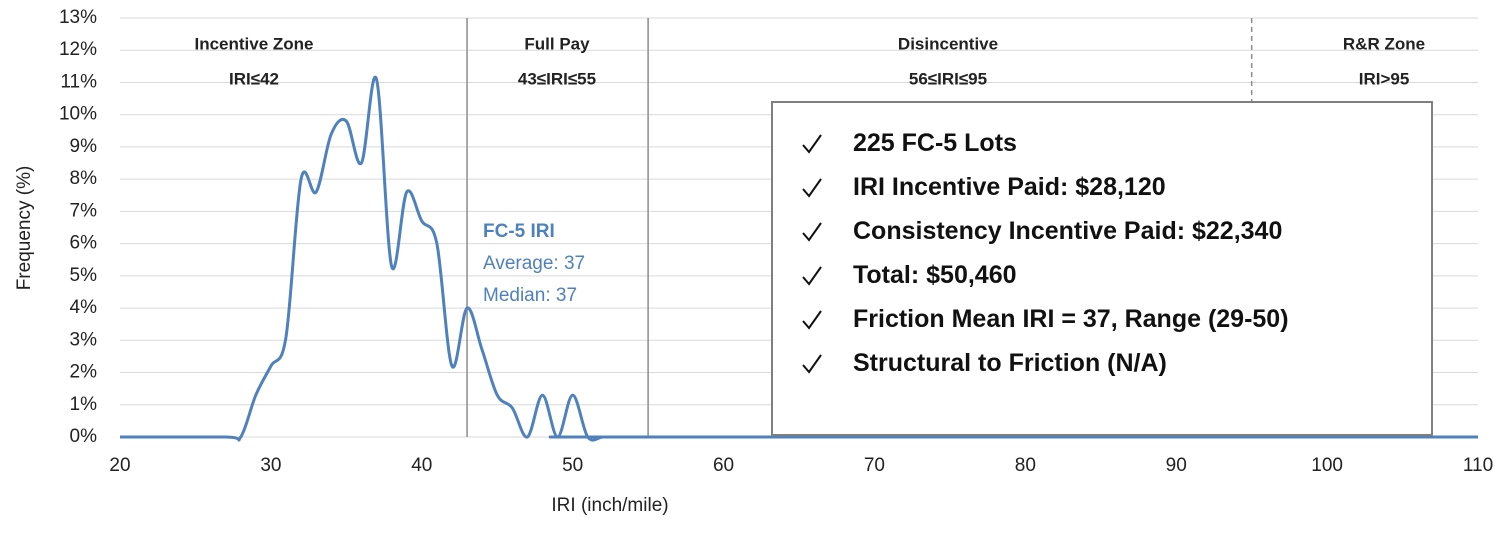  What do you see at coordinates (519, 231) in the screenshot?
I see `annotation: FC-5 IRI` at bounding box center [519, 231].